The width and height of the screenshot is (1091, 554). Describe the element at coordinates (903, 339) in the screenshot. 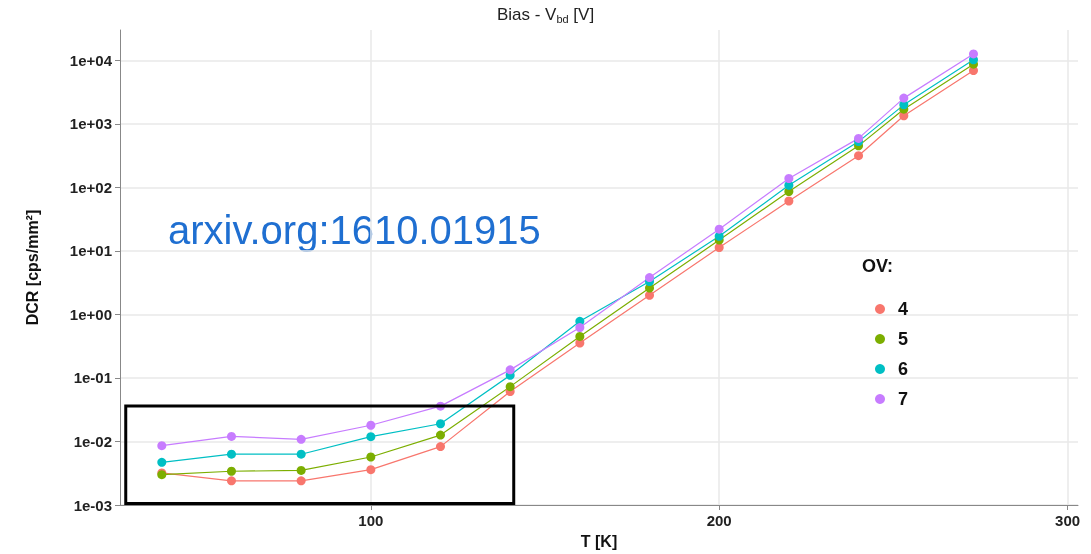

I see `legend-label: 5` at that location.